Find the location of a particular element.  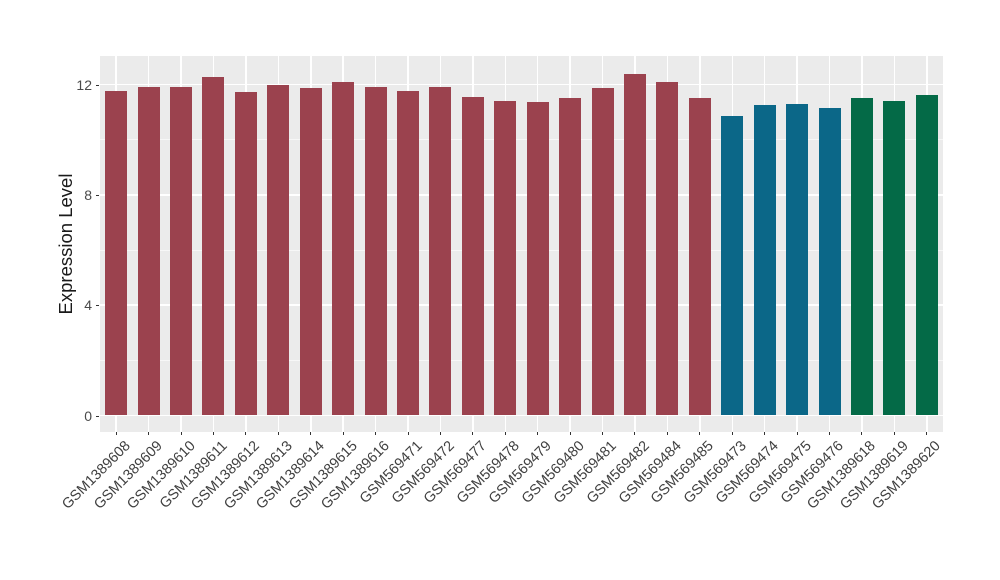

y-tick-label: 12 is located at coordinates (84, 84).